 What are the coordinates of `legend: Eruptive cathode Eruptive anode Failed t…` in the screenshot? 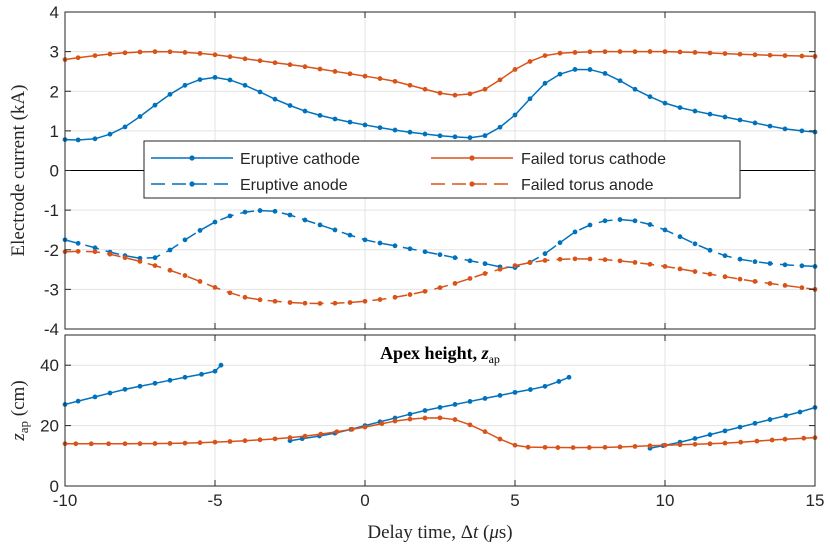 It's located at (442, 169).